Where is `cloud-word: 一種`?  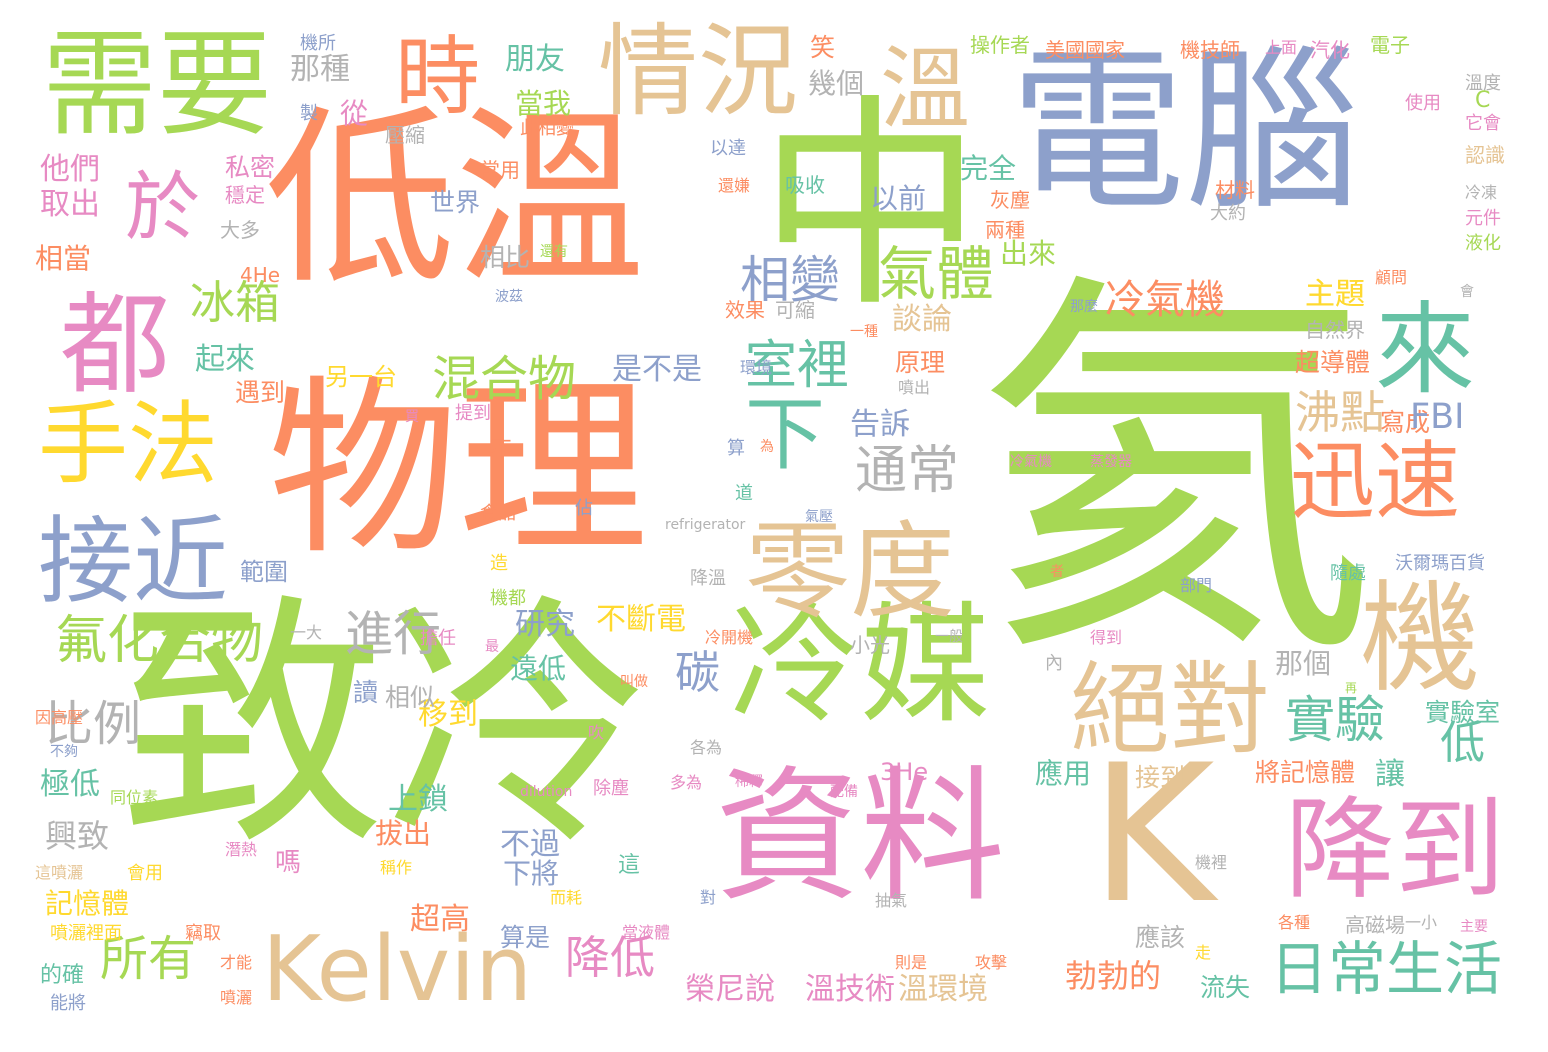
cloud-word: 一種 is located at coordinates (864, 332).